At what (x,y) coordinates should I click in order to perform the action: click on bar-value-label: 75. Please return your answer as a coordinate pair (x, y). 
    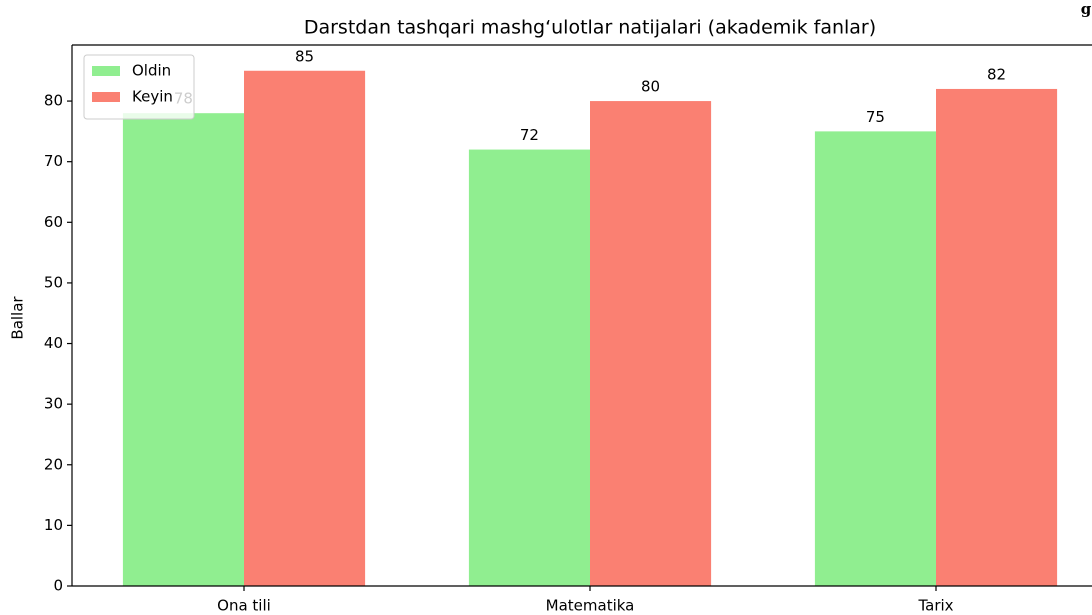
    Looking at the image, I should click on (875, 117).